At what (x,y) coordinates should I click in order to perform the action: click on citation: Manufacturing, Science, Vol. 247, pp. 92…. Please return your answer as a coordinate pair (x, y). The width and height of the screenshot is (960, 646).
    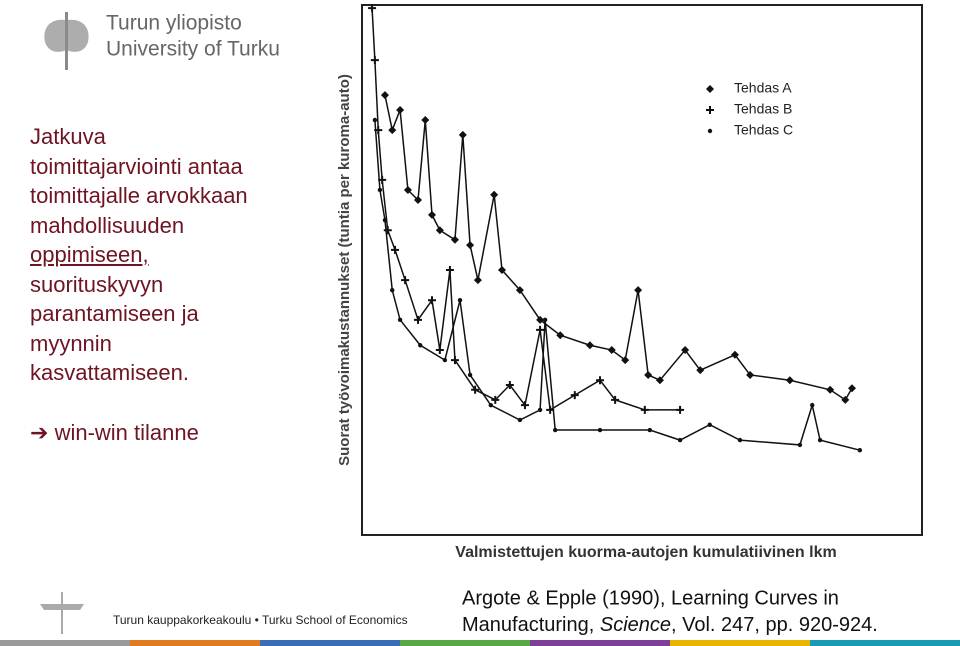
    Looking at the image, I should click on (670, 625).